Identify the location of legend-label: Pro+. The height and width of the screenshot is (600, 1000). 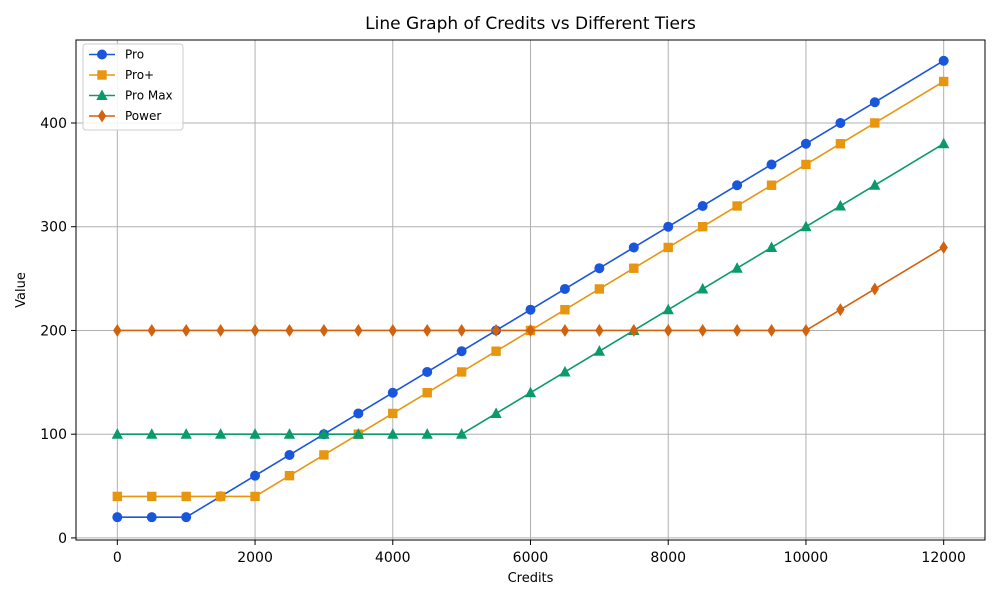
(139, 75).